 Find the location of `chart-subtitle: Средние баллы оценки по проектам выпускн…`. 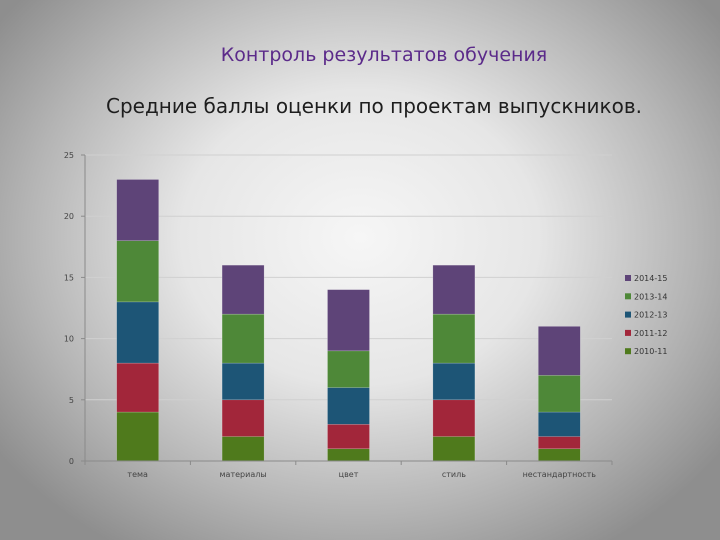

chart-subtitle: Средние баллы оценки по проектам выпускн… is located at coordinates (373, 106).